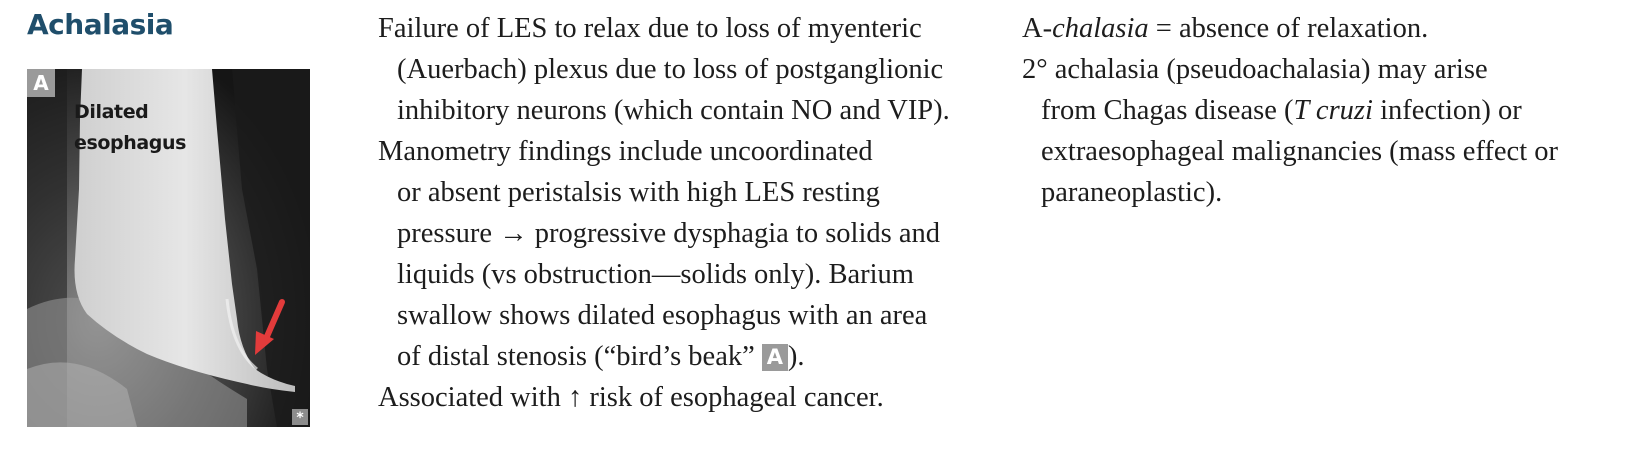 This screenshot has height=468, width=1650. What do you see at coordinates (130, 143) in the screenshot?
I see `figure-annotation-line2: esophagus` at bounding box center [130, 143].